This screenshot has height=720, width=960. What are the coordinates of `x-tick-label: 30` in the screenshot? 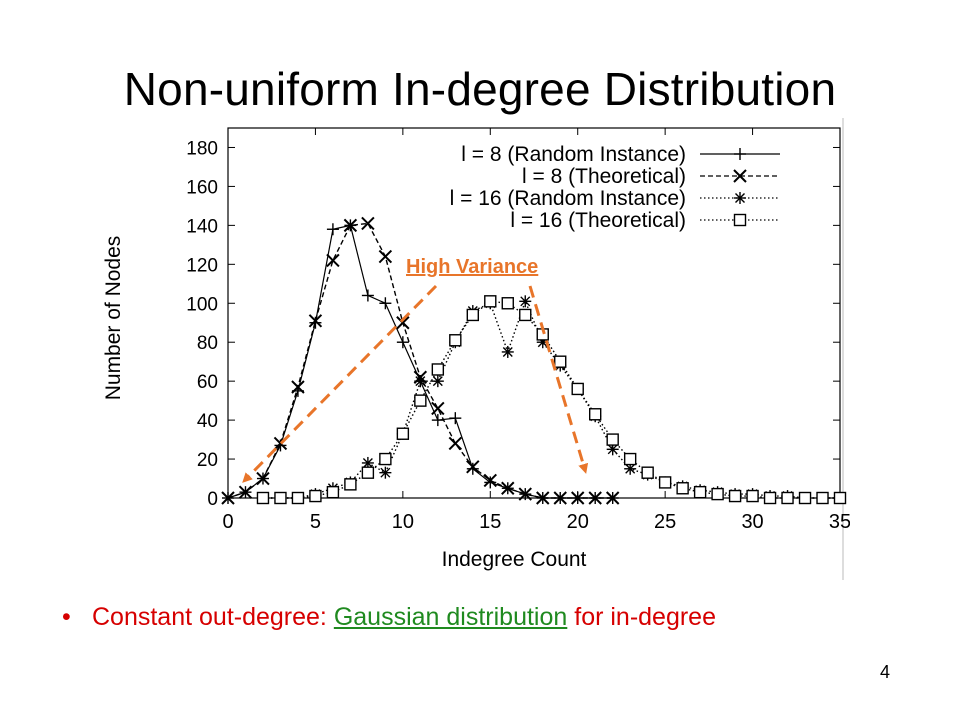 It's located at (752, 522).